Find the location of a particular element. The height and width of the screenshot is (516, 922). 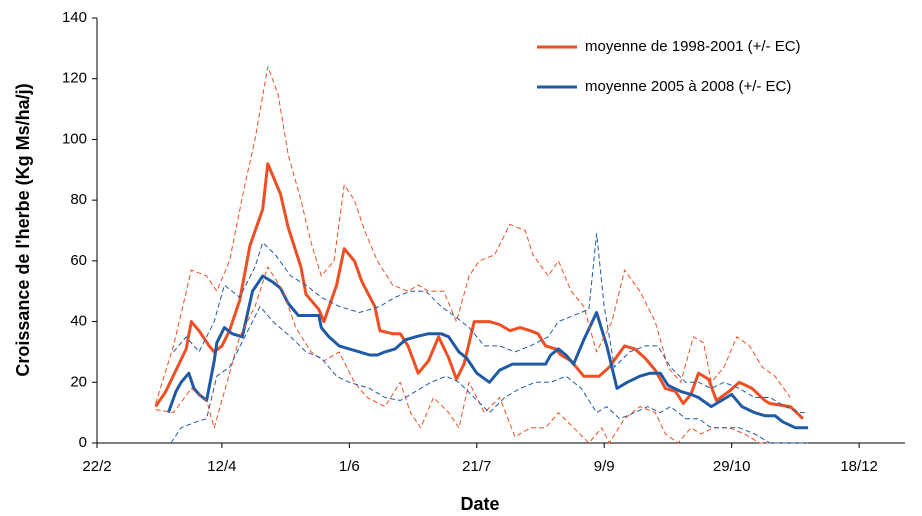

legend-label: moyenne de 1998-2001 (+/- EC) is located at coordinates (693, 46).